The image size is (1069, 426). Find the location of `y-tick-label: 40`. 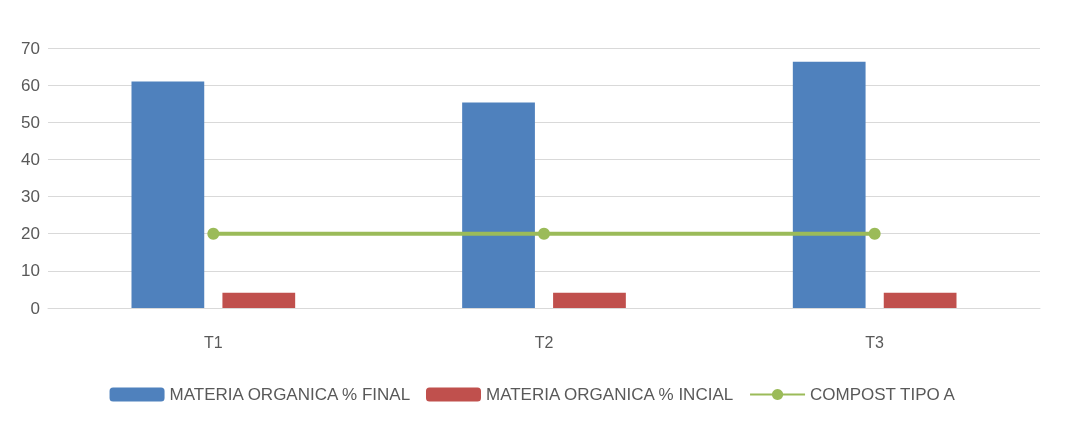

y-tick-label: 40 is located at coordinates (30, 159).